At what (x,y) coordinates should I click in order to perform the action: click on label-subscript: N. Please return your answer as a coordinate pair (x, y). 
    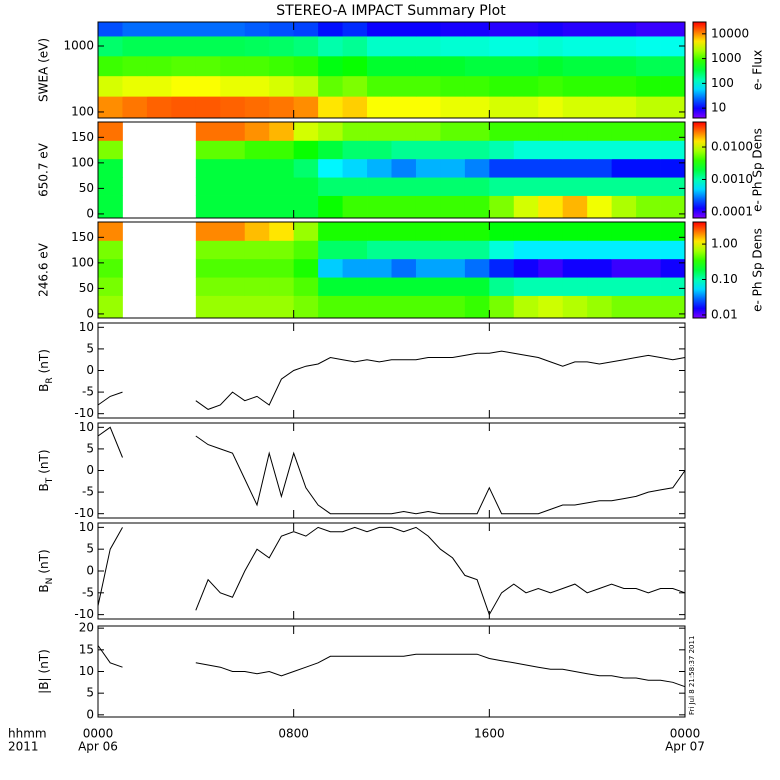
    Looking at the image, I should click on (50, 581).